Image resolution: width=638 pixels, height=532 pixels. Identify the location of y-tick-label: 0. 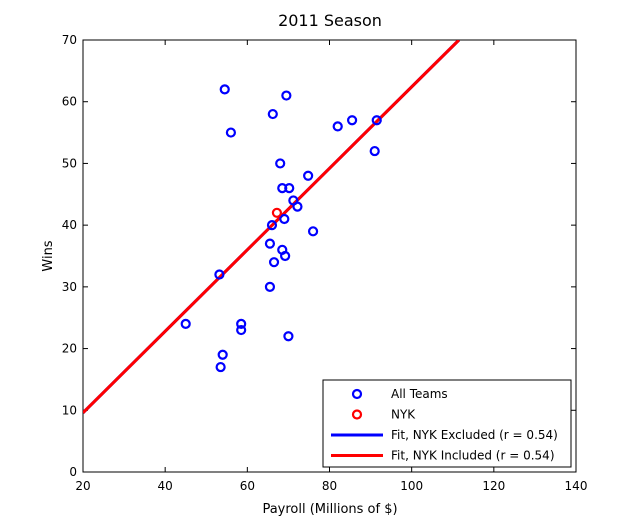
(73, 472).